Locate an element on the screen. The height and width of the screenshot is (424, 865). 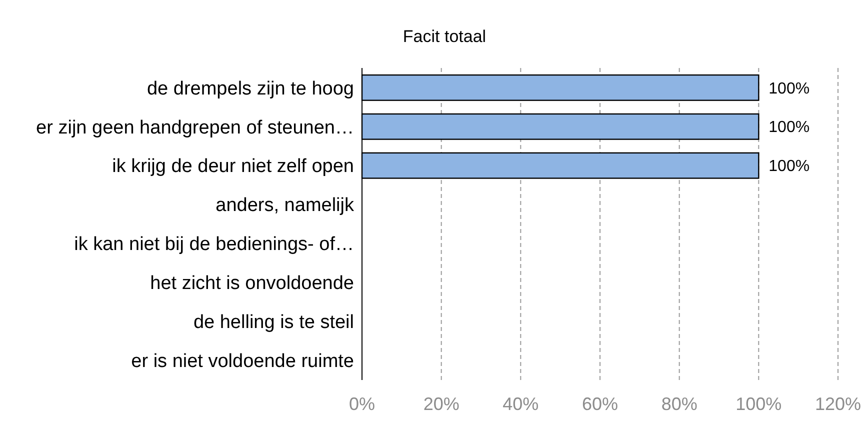
x-tick-label: 80% is located at coordinates (679, 404).